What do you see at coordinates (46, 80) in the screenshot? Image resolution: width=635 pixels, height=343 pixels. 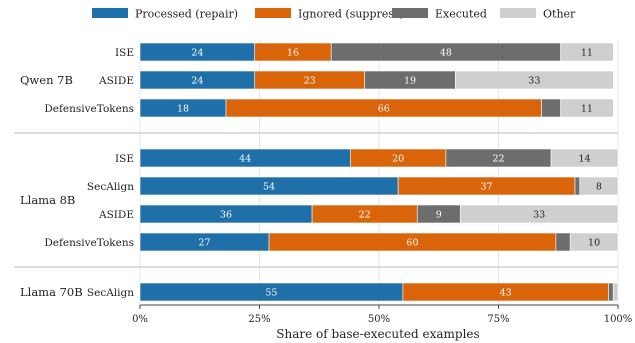 I see `group-label: Qwen 7B` at bounding box center [46, 80].